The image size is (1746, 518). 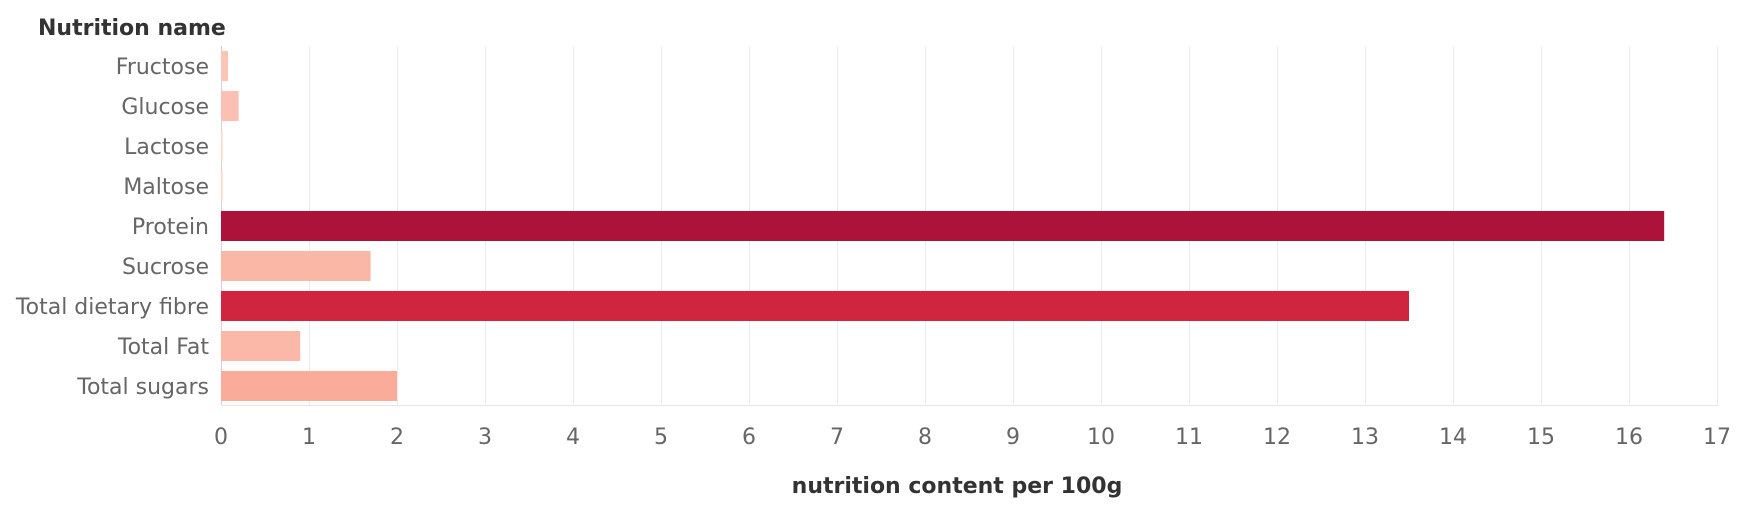 I want to click on category-label: Total dietary fibre, so click(x=112, y=307).